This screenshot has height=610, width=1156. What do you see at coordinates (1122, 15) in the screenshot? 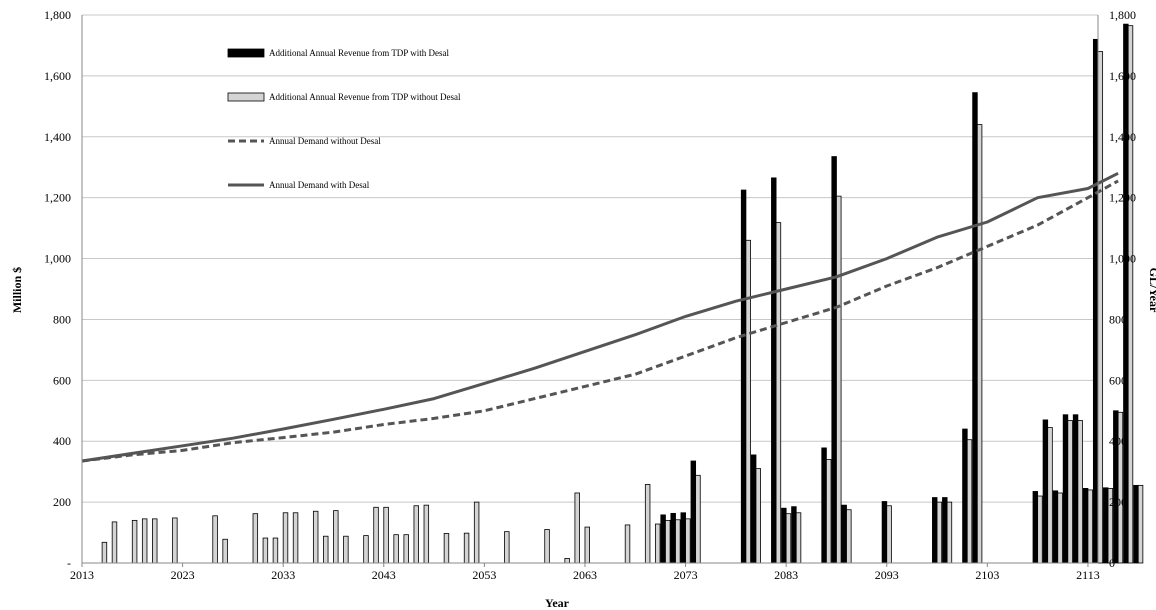
I see `y2-tick-label: 1,800` at bounding box center [1122, 15].